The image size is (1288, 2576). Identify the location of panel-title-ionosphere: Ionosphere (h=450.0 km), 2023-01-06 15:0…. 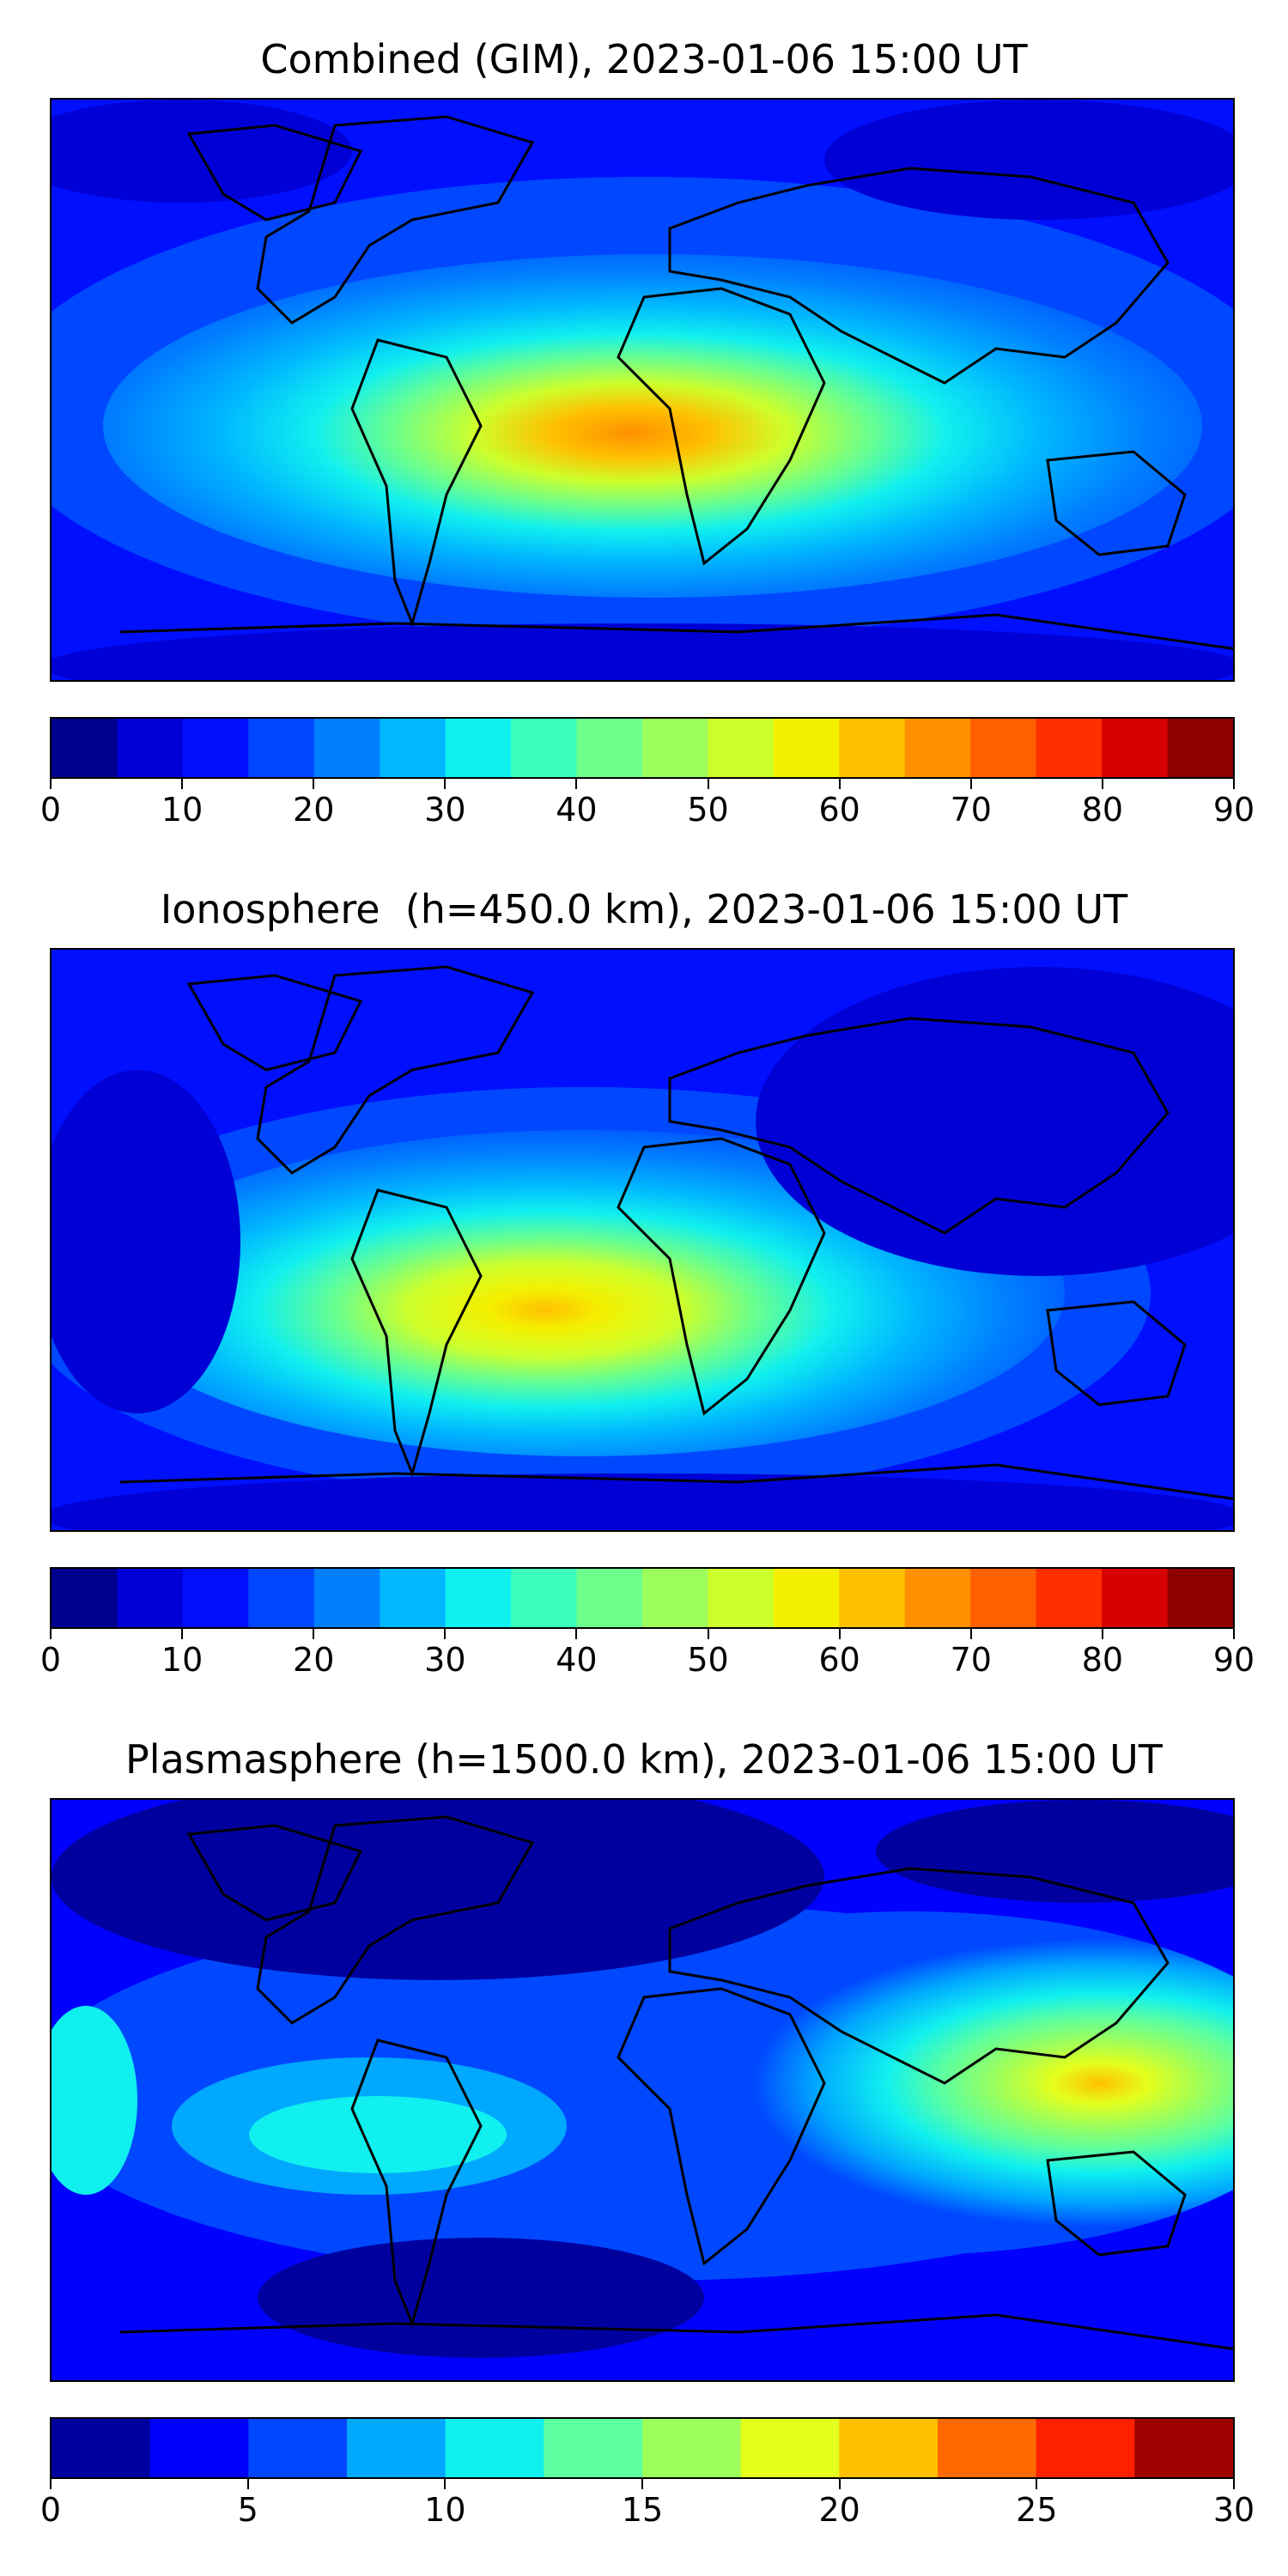
(644, 910).